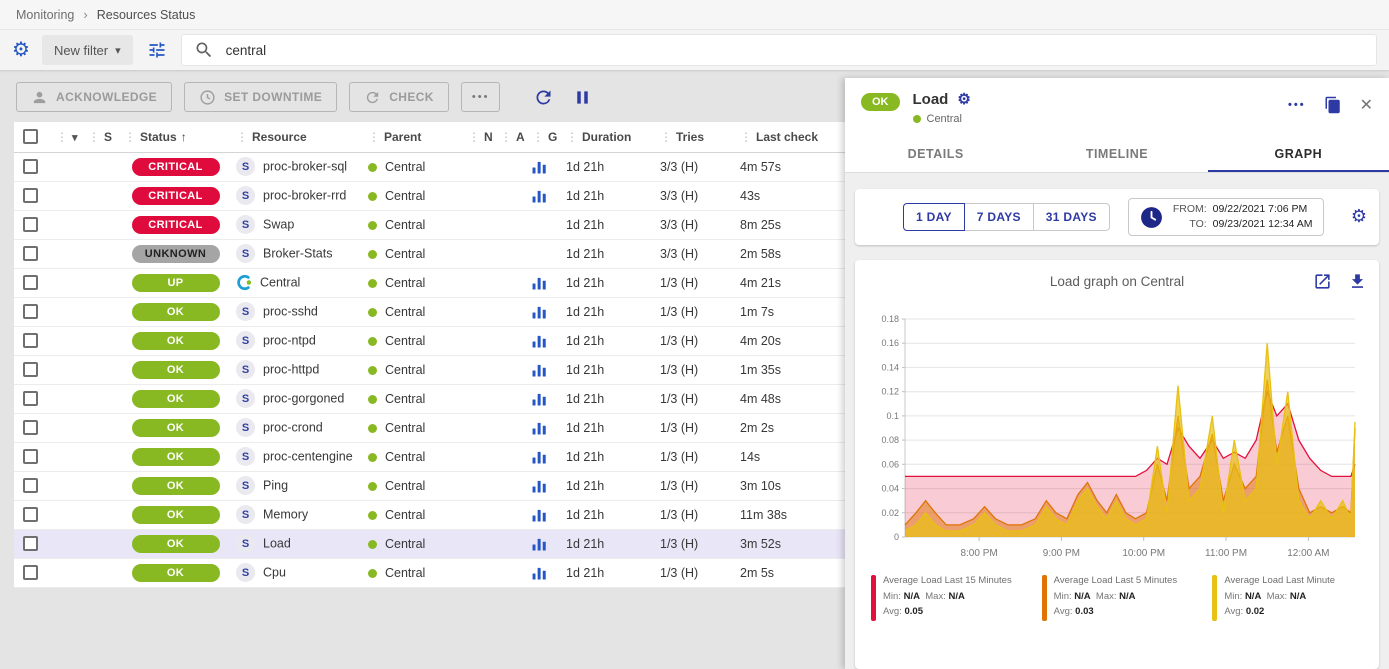  What do you see at coordinates (934, 217) in the screenshot?
I see `time-range-1-day: 1 DAY` at bounding box center [934, 217].